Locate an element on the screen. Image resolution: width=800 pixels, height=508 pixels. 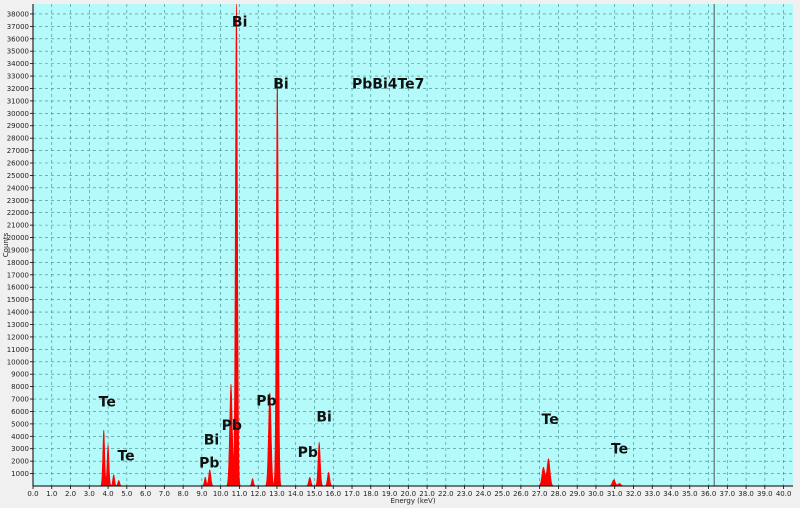
x-tick-label: 8.0 is located at coordinates (183, 494).